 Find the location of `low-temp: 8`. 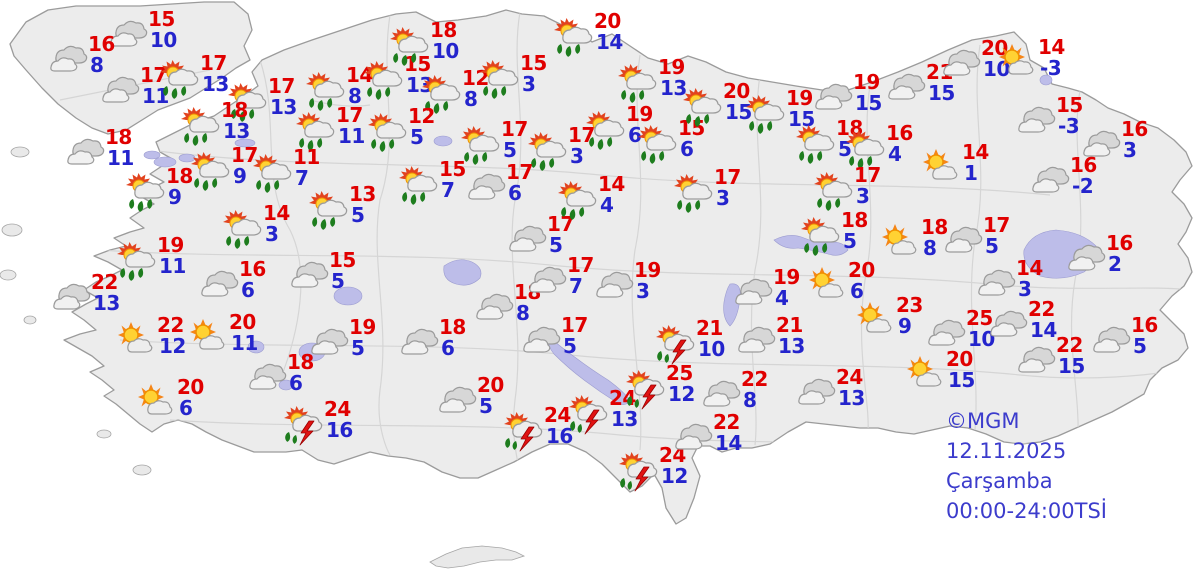

low-temp: 8 is located at coordinates (97, 65).